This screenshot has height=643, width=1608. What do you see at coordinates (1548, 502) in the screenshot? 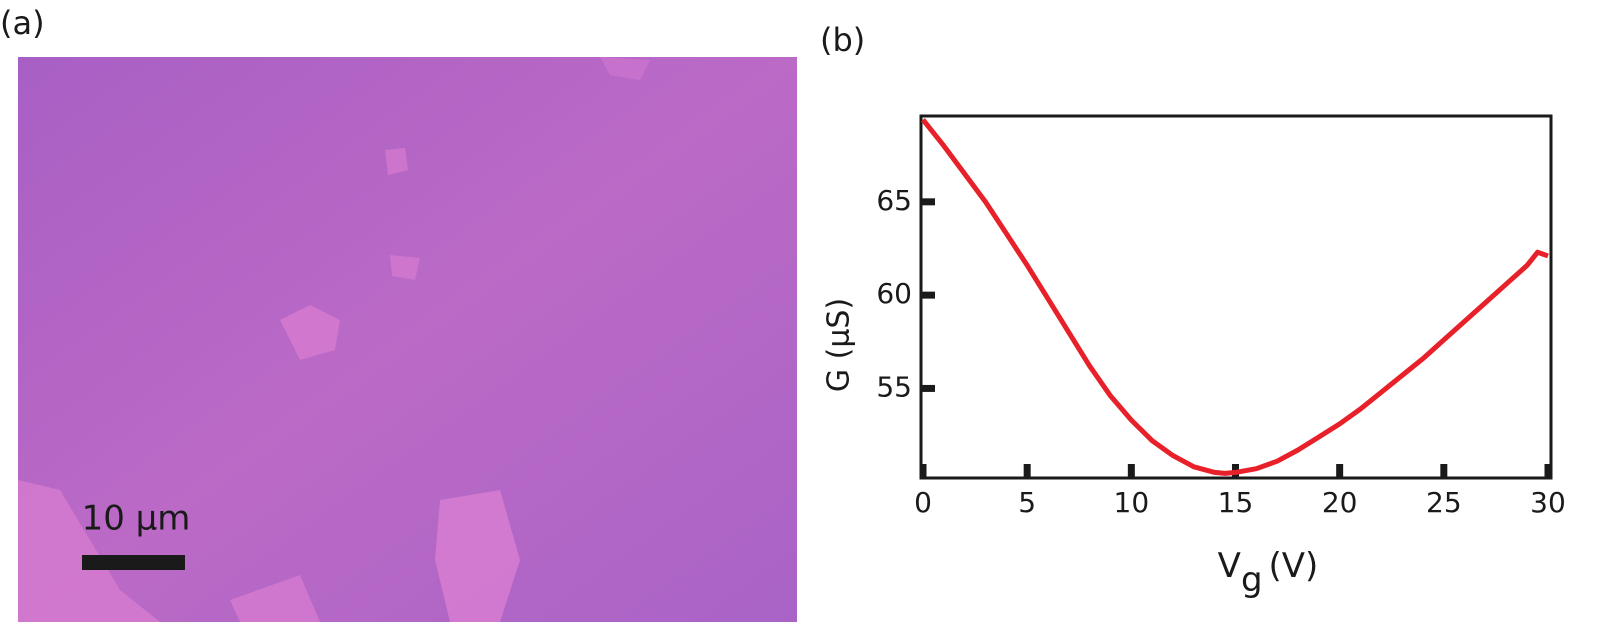
I see `x-tick-label: 30` at bounding box center [1548, 502].